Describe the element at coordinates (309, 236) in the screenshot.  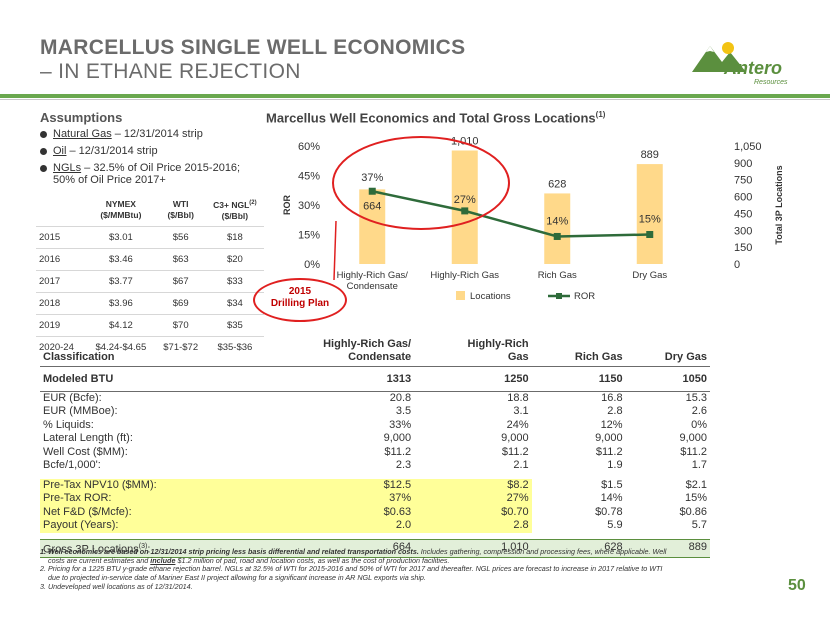
I see `y-left-tick-label: 15%` at that location.